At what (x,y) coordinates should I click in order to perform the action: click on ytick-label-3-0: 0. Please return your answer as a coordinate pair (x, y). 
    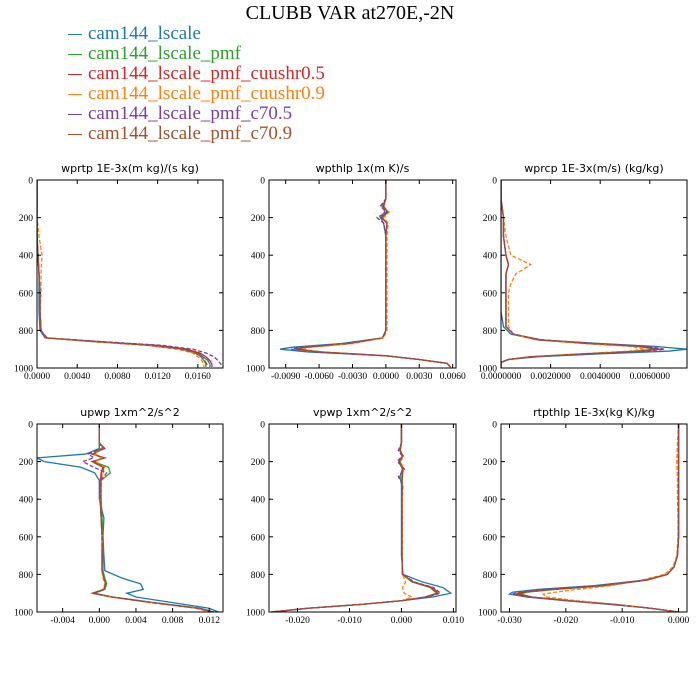
    Looking at the image, I should click on (30, 426).